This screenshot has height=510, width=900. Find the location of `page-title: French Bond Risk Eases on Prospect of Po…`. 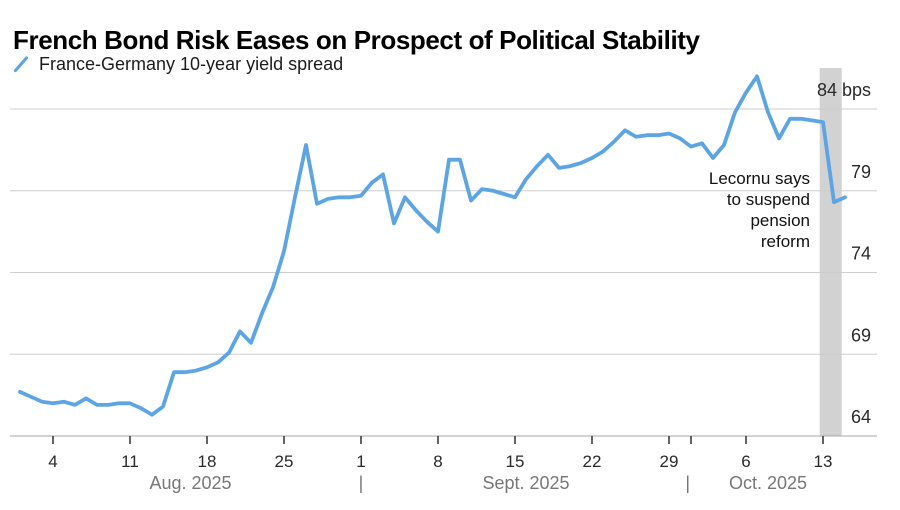

page-title: French Bond Risk Eases on Prospect of Po… is located at coordinates (356, 40).